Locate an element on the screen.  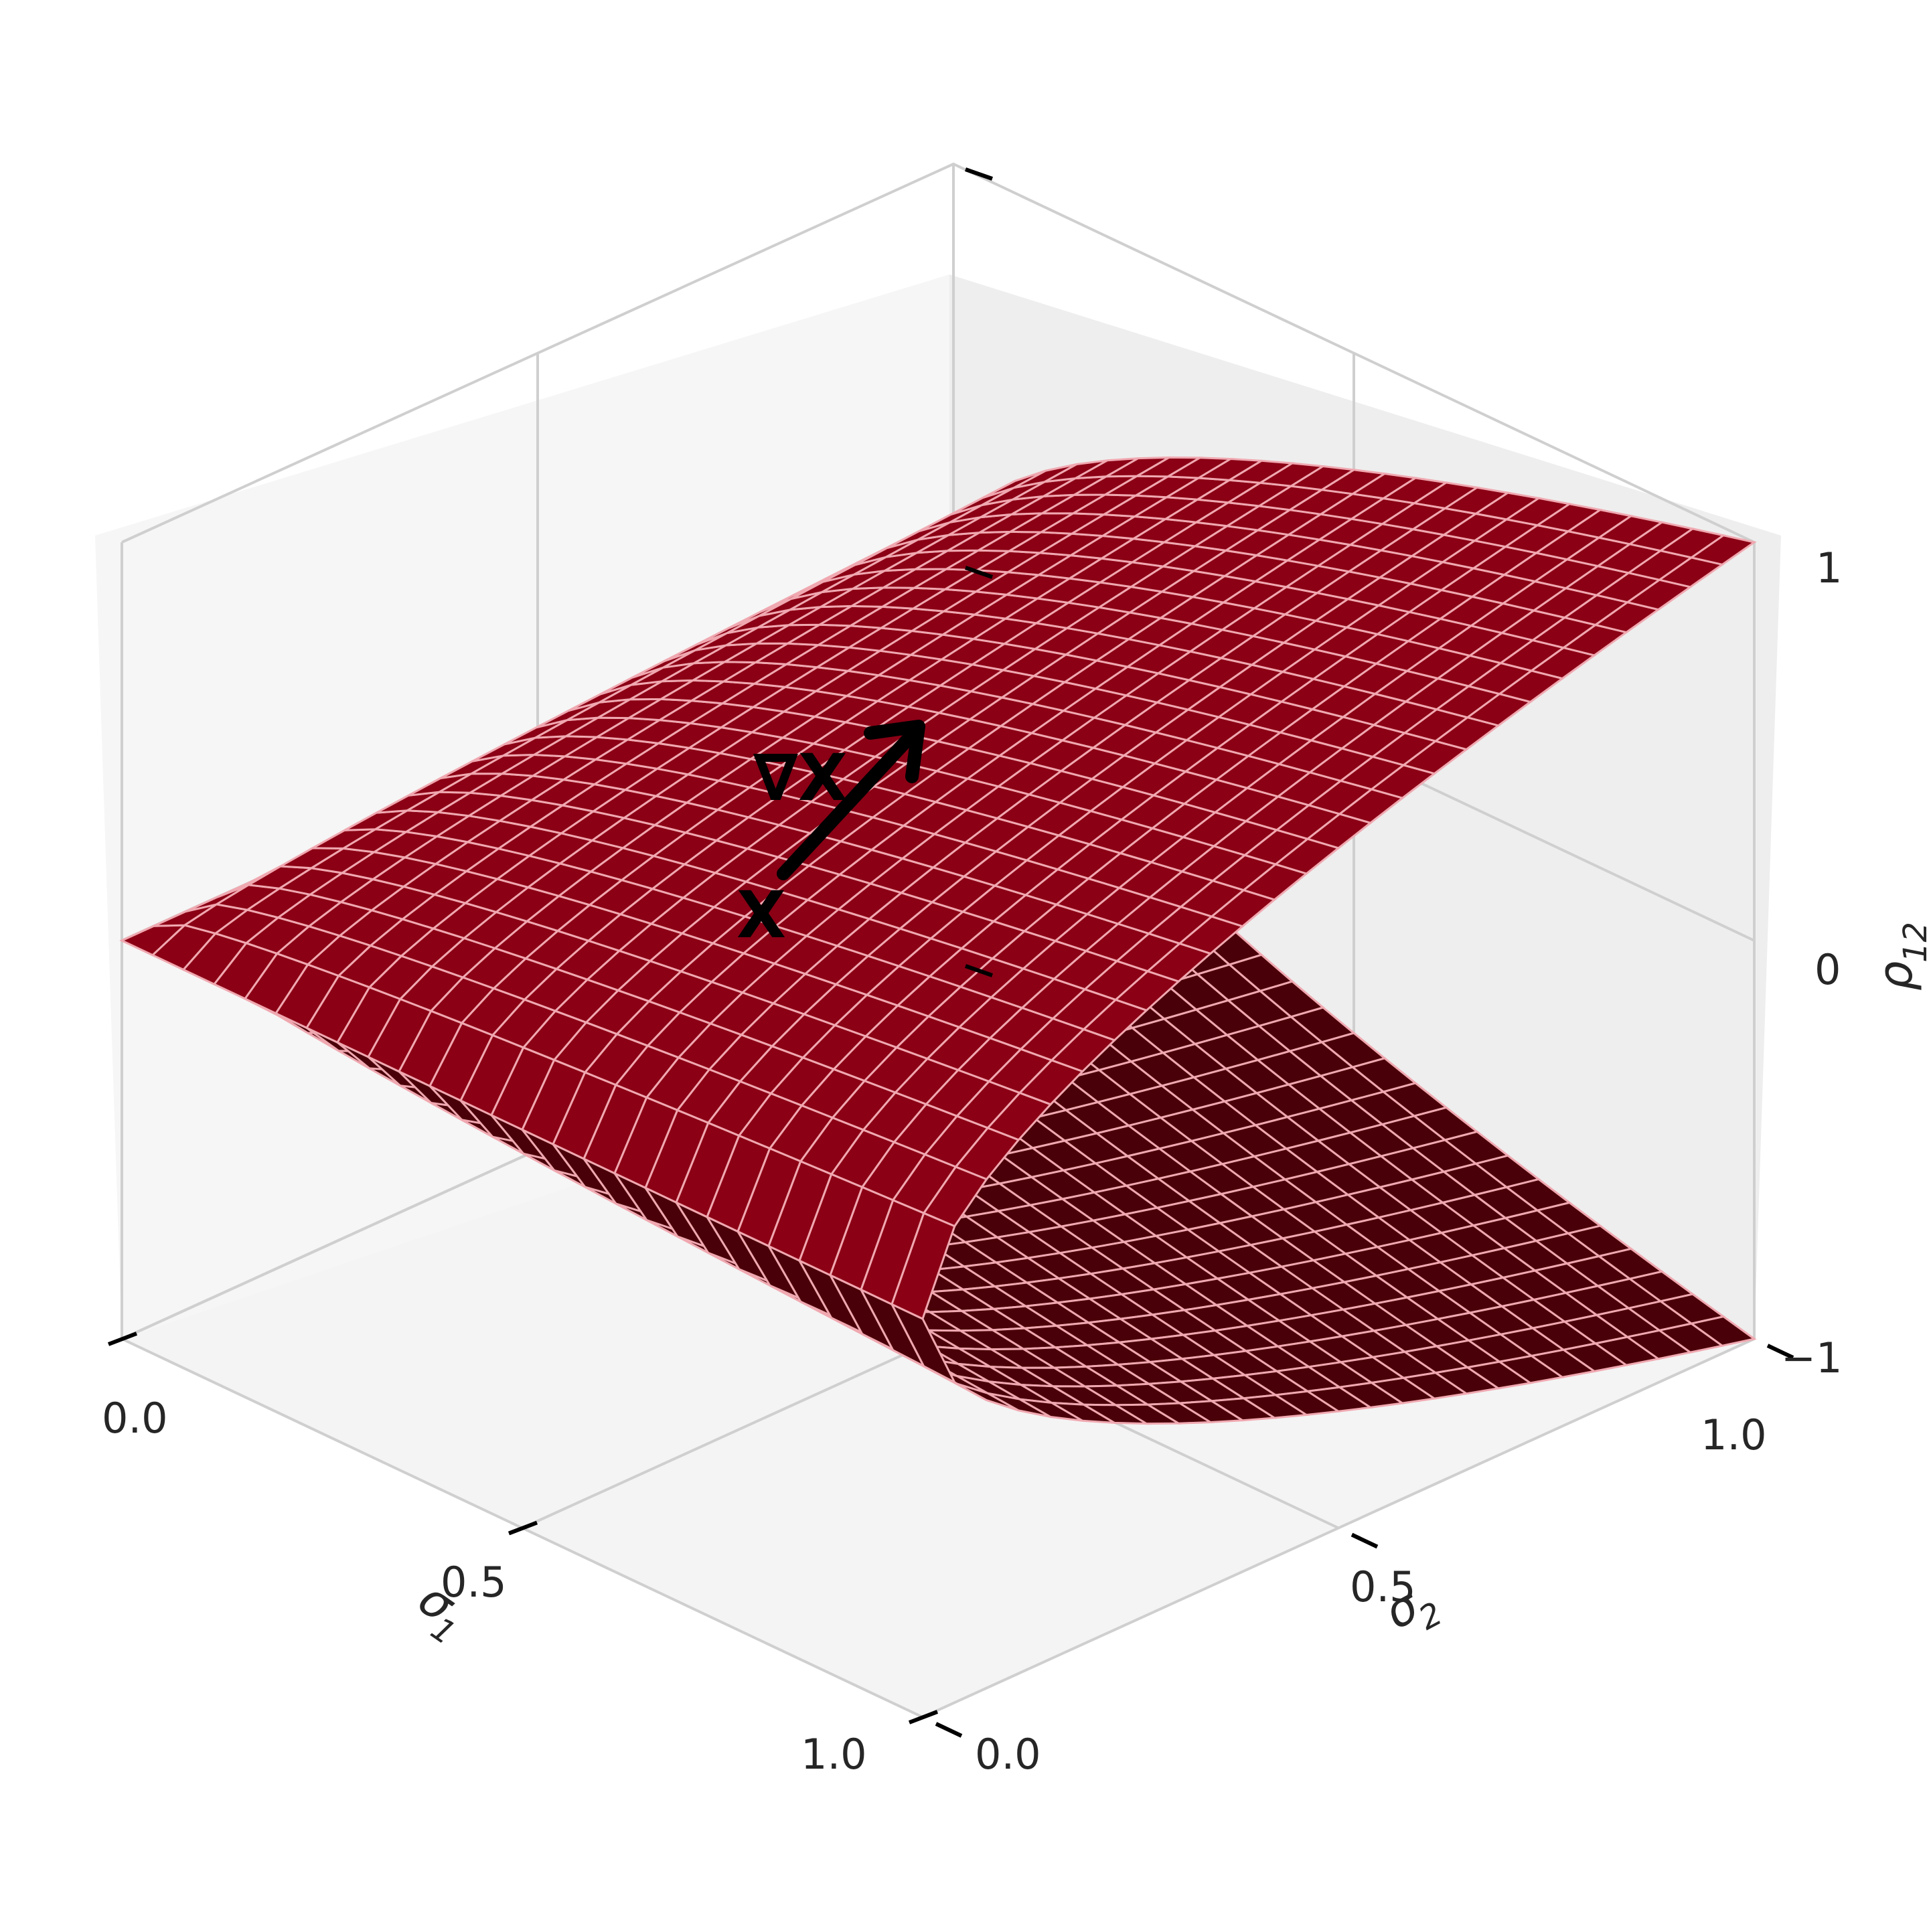
z-axis-title-sub: 12 is located at coordinates (1913, 943).